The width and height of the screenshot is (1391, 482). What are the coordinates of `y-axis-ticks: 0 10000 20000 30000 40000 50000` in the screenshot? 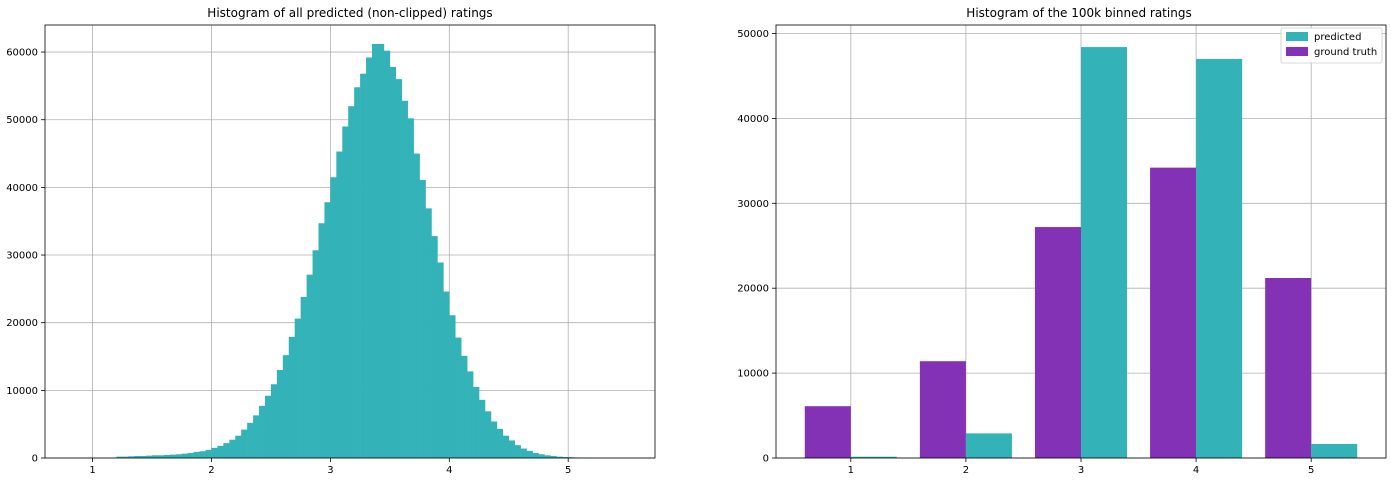 It's located at (756, 247).